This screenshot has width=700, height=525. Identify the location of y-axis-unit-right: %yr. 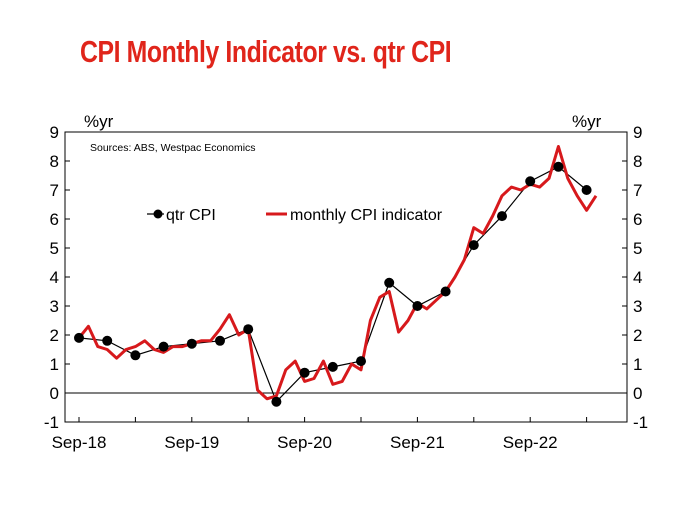
(587, 121).